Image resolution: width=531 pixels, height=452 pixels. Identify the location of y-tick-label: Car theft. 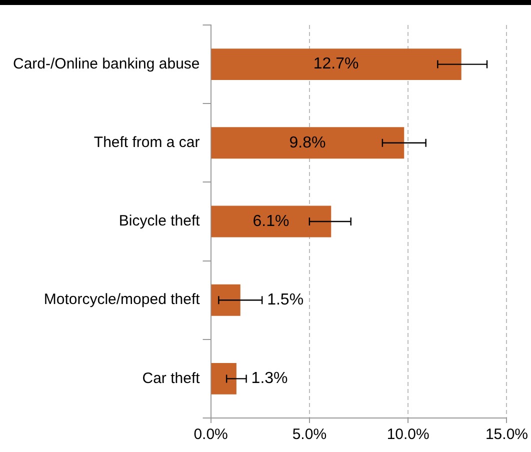
(171, 378).